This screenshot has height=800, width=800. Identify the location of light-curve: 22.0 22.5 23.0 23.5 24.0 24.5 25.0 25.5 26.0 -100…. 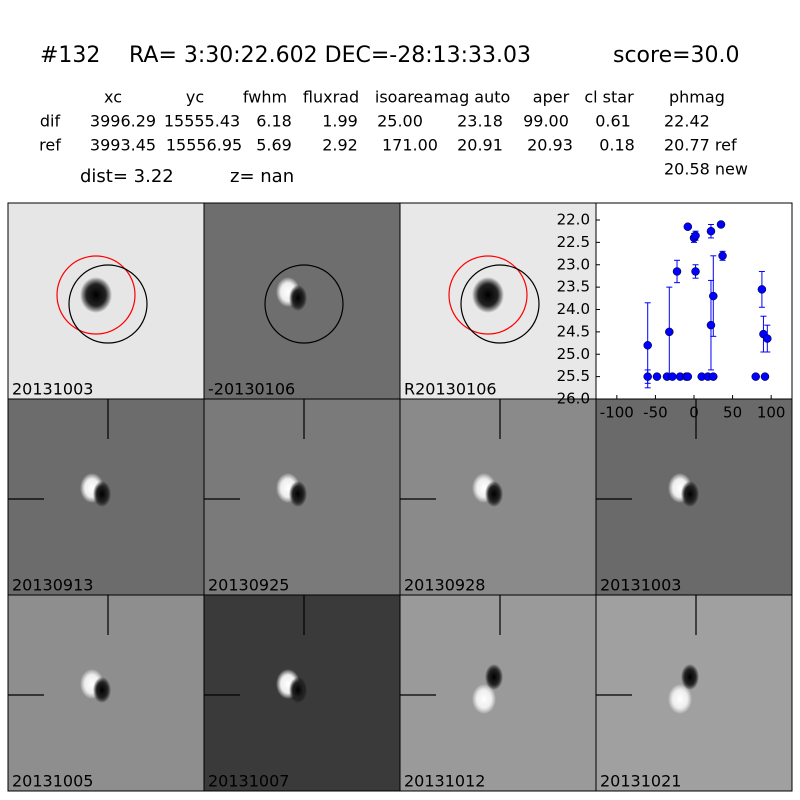
(675, 312).